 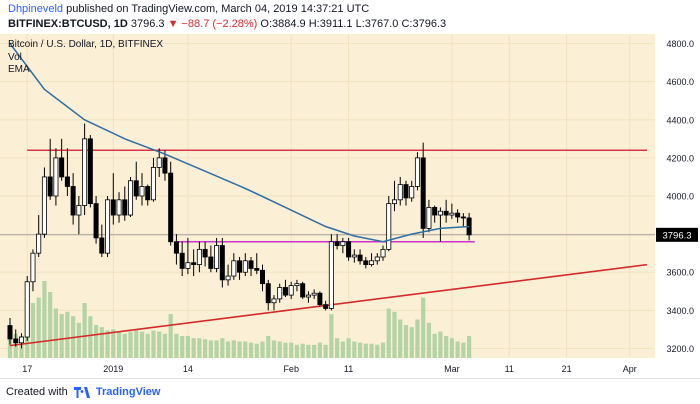 I want to click on price-axis, so click(x=677, y=206).